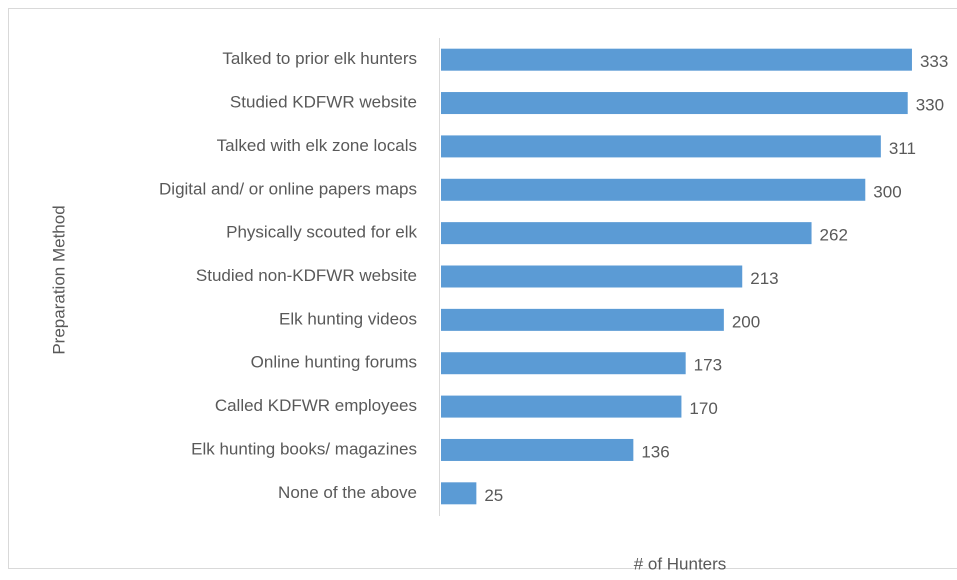  What do you see at coordinates (834, 235) in the screenshot?
I see `data-label: 262` at bounding box center [834, 235].